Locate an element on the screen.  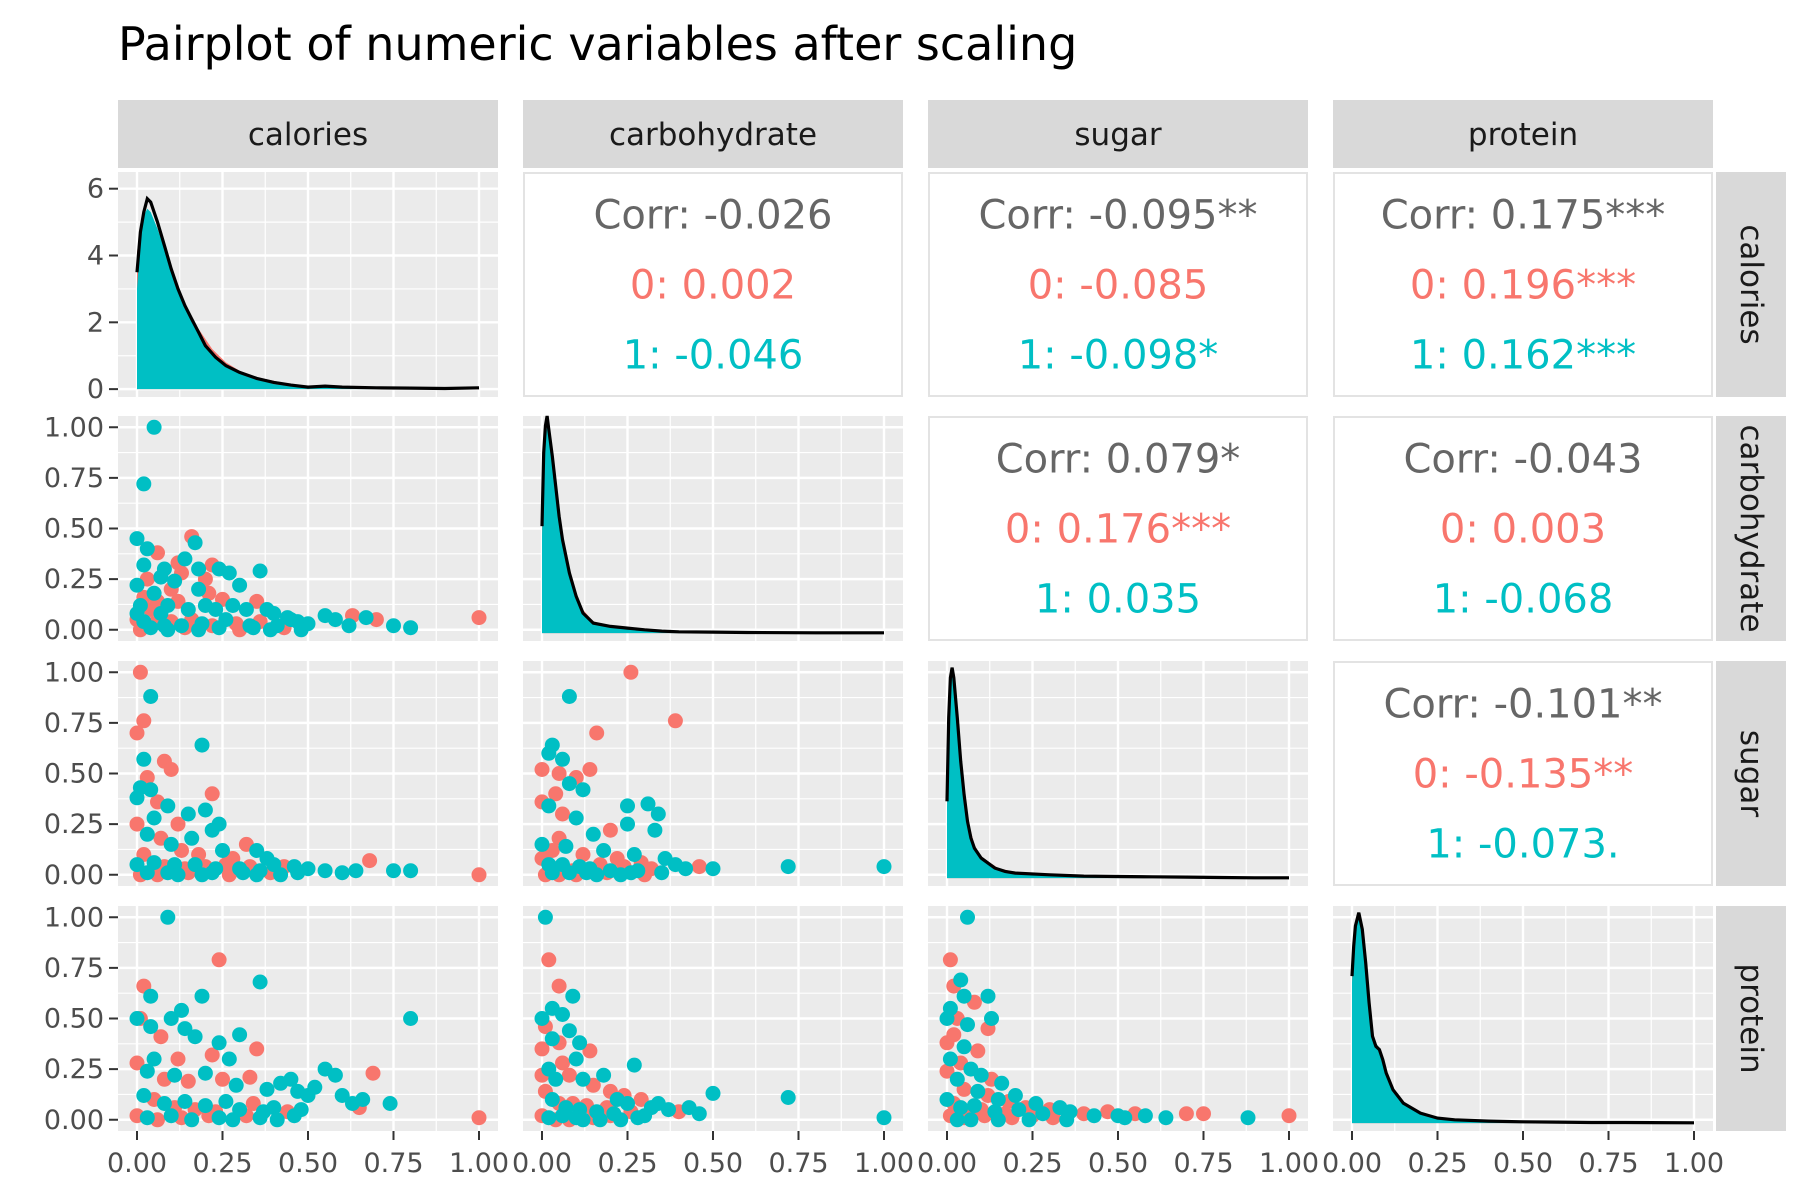
corr-group-1-text: 1: -0.046 is located at coordinates (713, 356).